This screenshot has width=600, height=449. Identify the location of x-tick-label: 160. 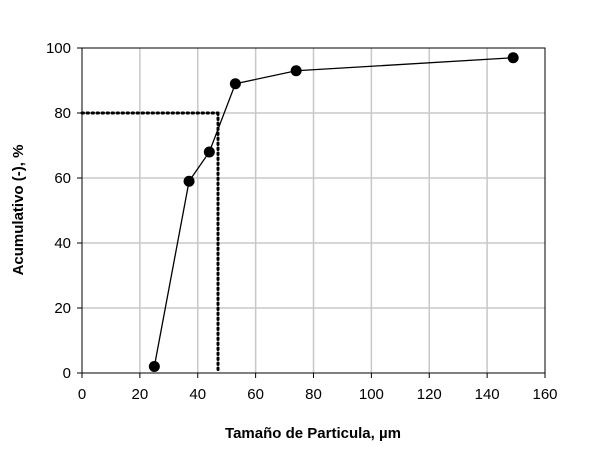
(544, 394).